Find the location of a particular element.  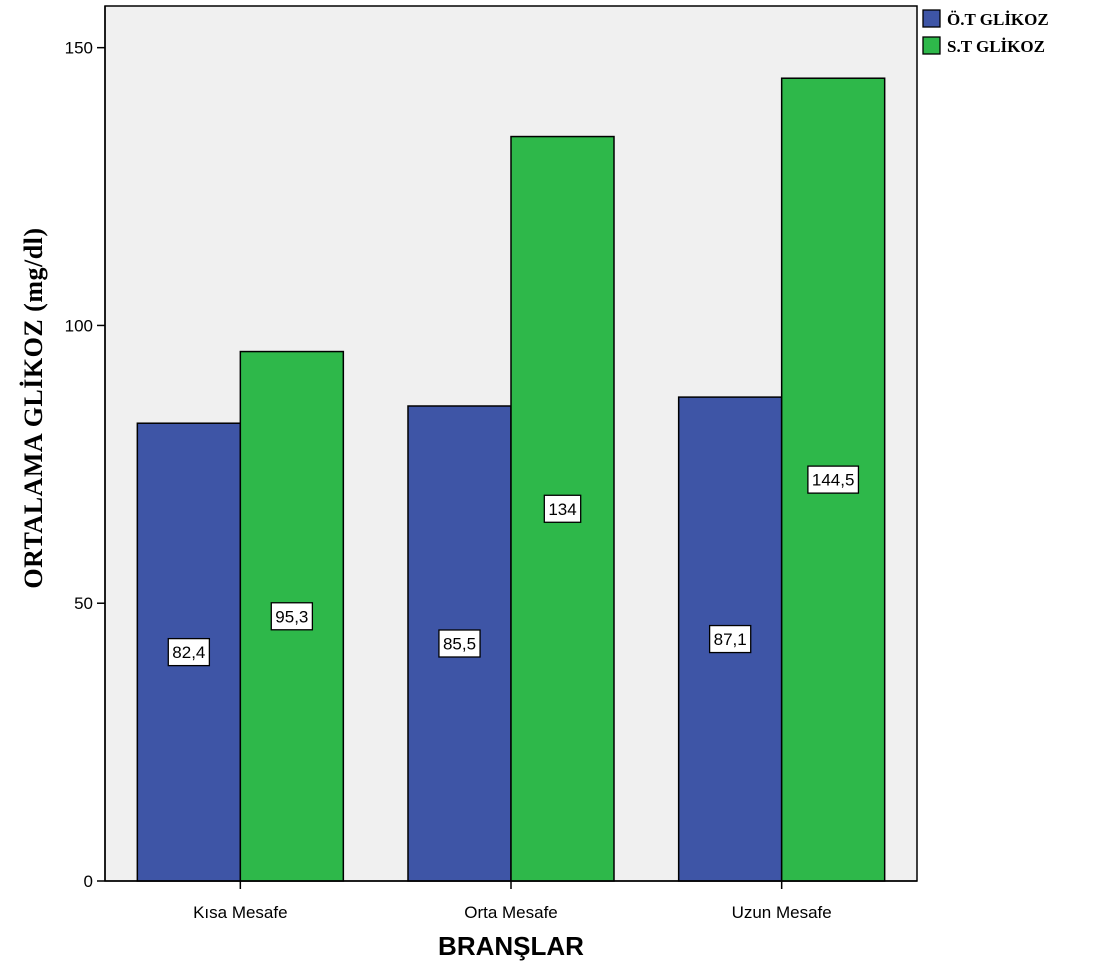

data-label: 134 is located at coordinates (562, 508).